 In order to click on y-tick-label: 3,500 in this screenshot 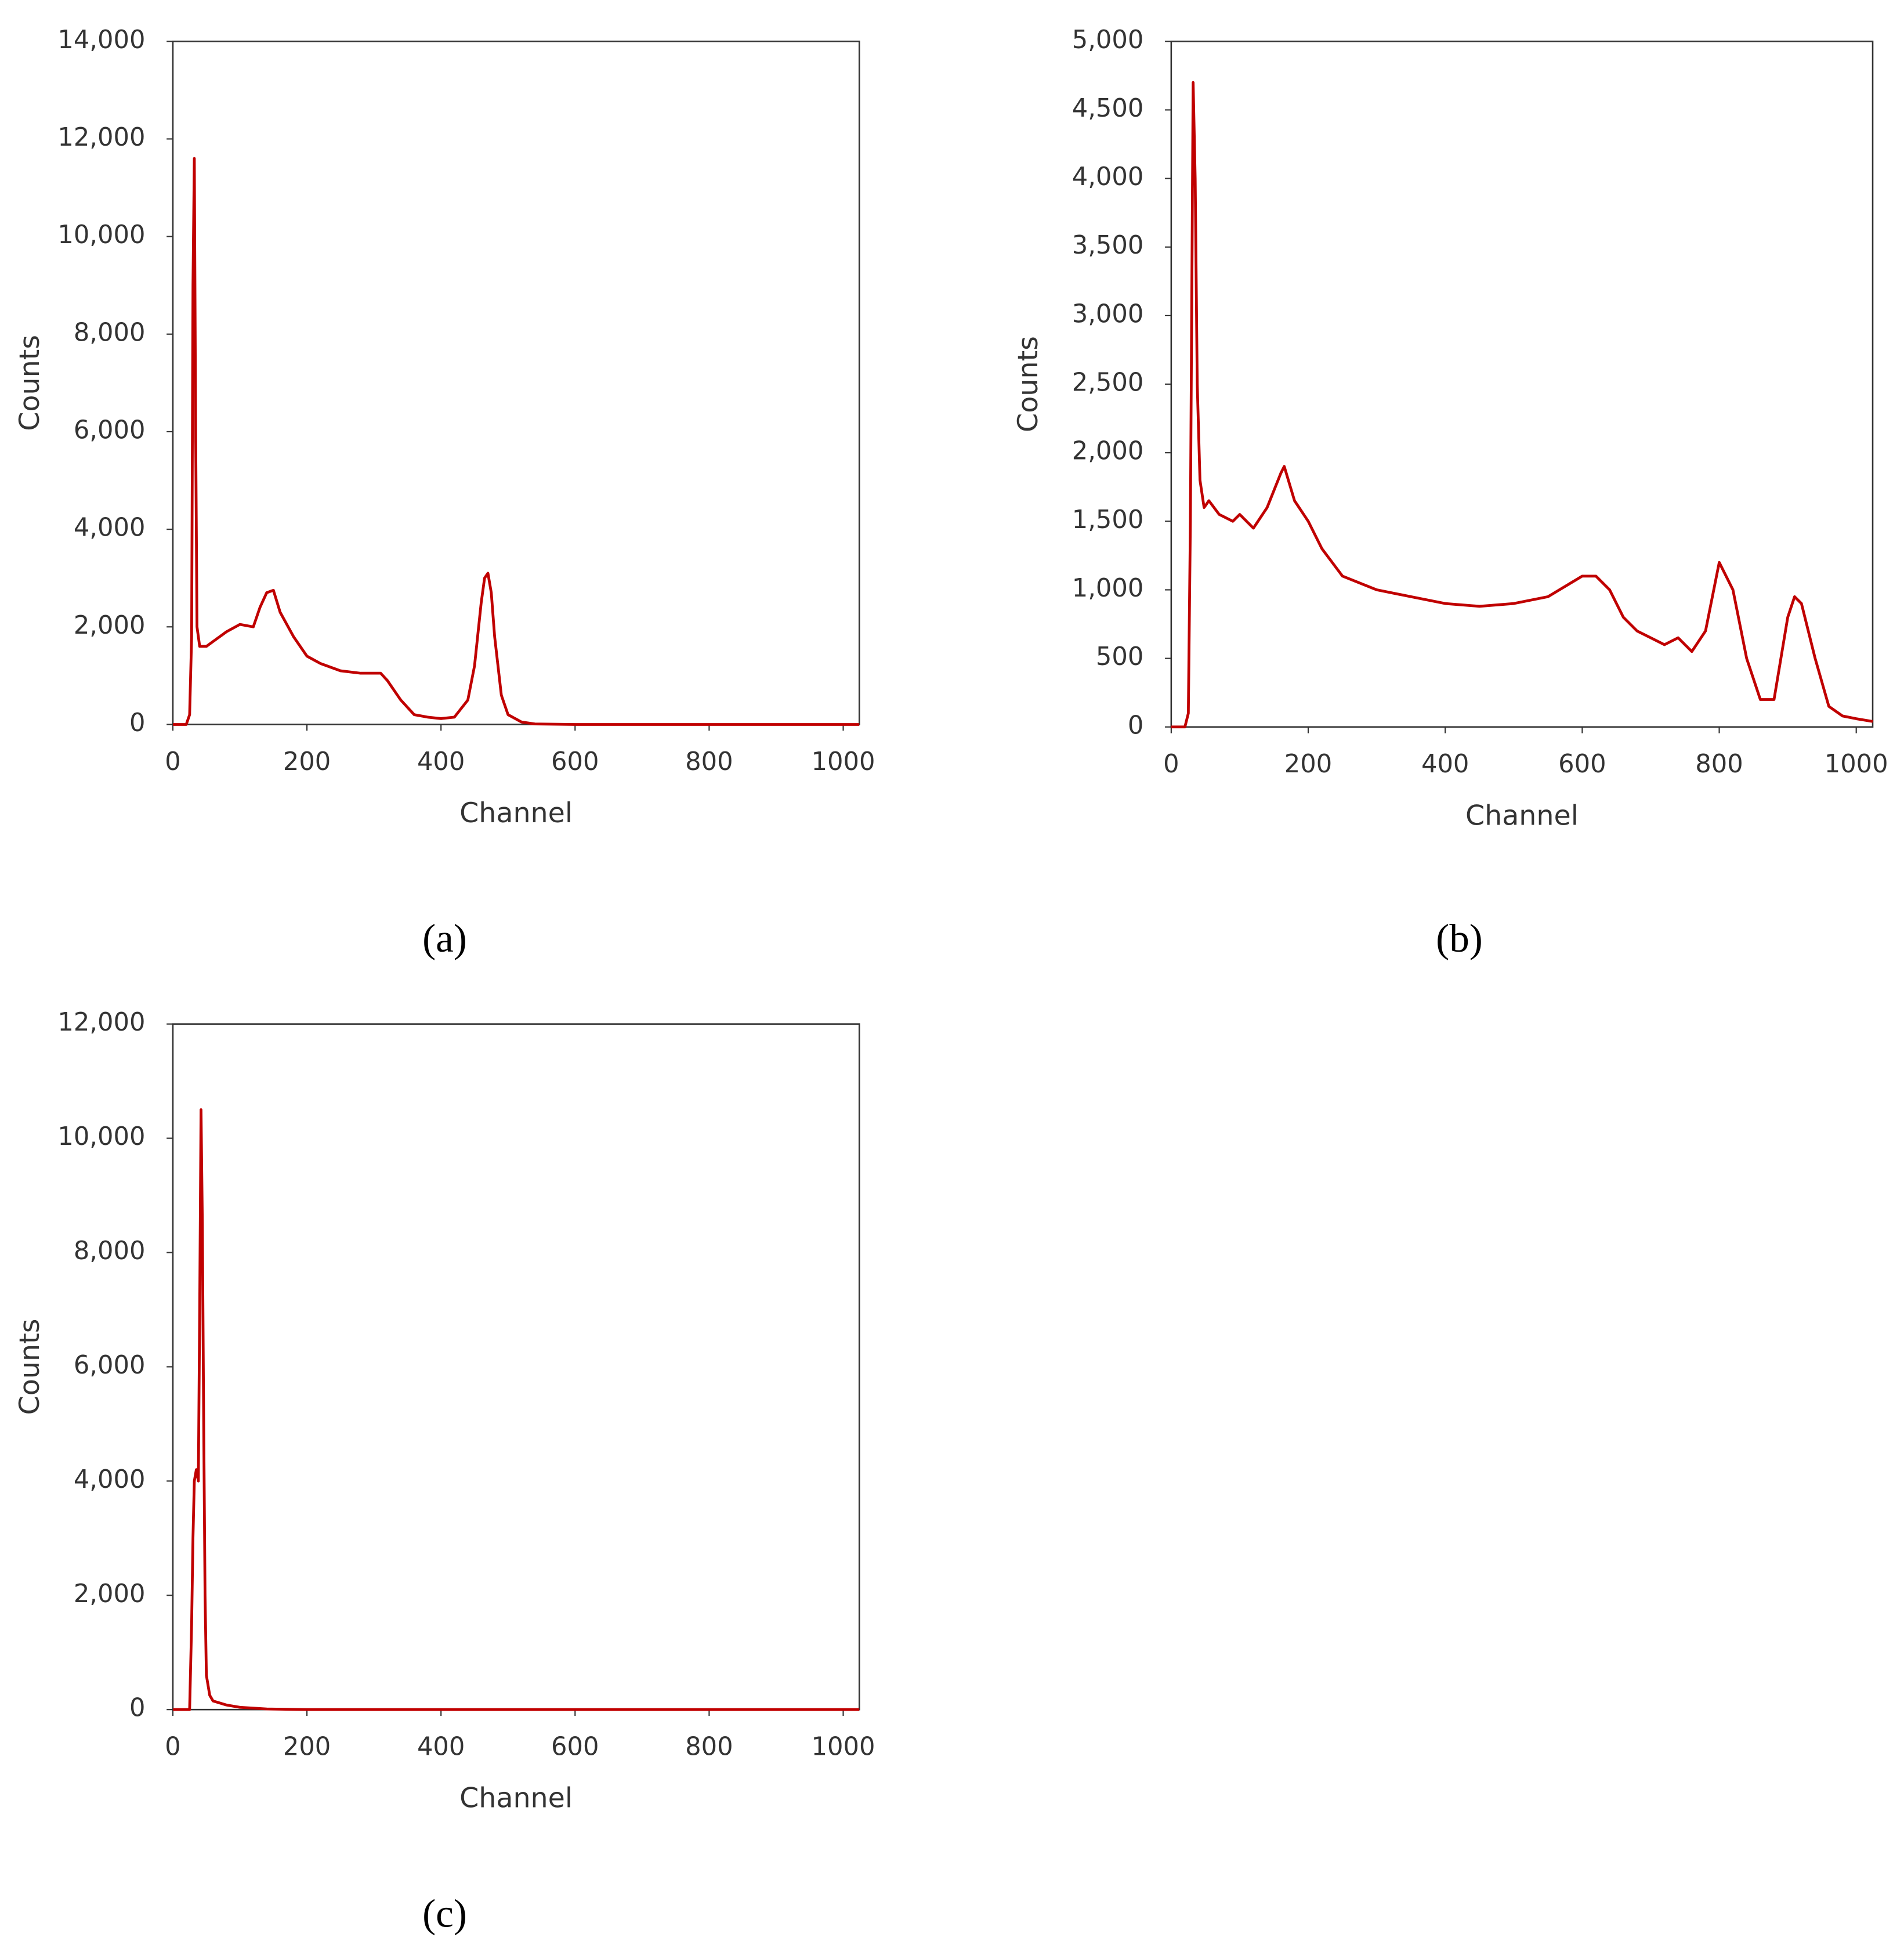, I will do `click(1108, 246)`.